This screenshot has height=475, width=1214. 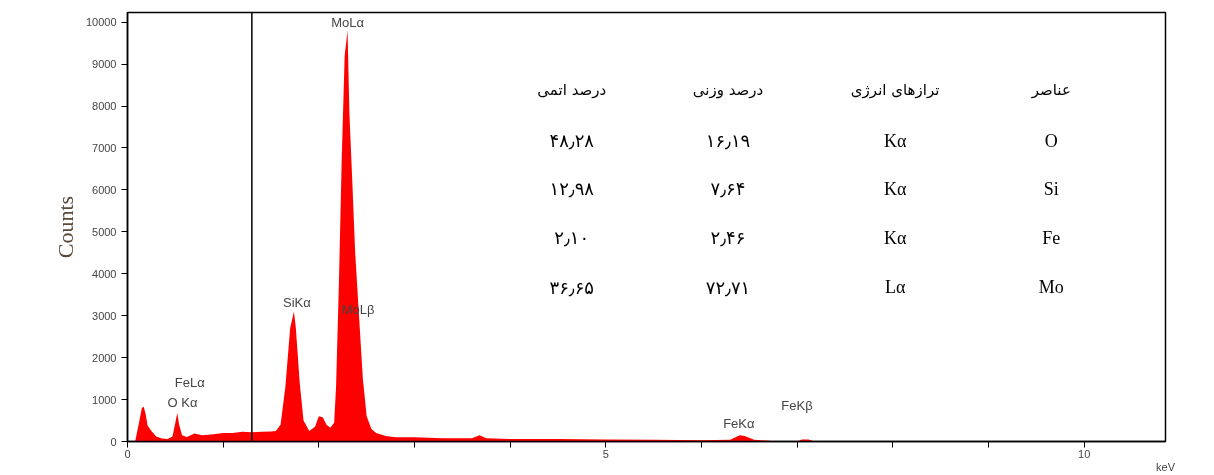 What do you see at coordinates (895, 287) in the screenshot?
I see `annotation: Lα` at bounding box center [895, 287].